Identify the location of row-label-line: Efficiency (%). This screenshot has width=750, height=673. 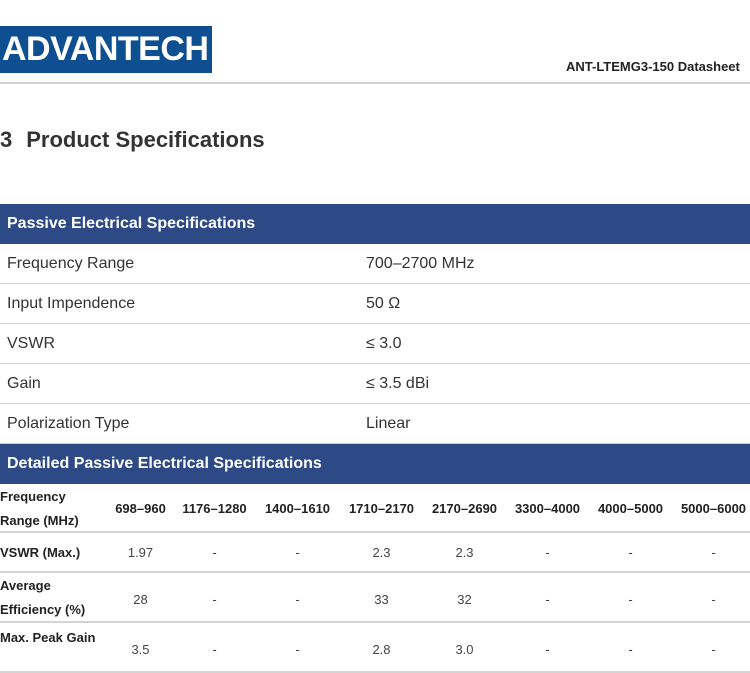
(43, 609).